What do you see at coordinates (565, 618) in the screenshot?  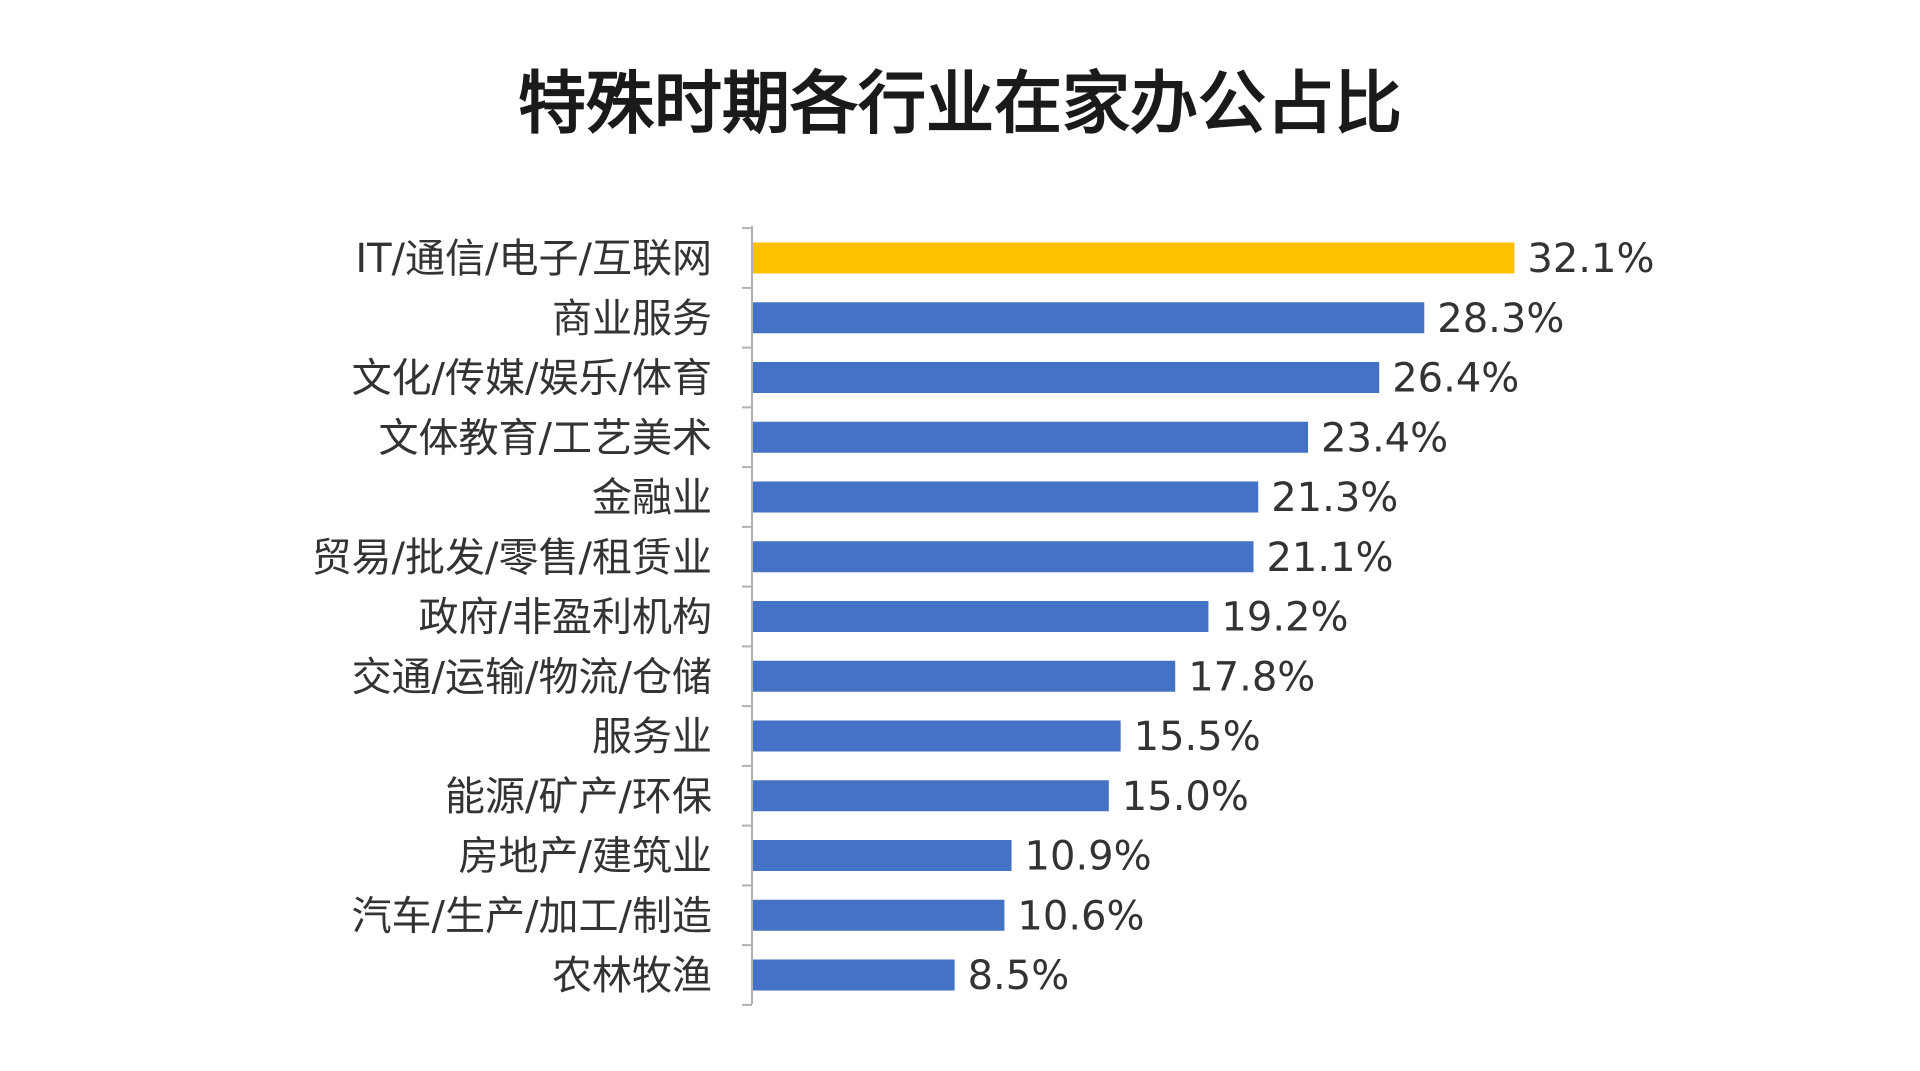 I see `category-label: 政府/非盈利机构` at bounding box center [565, 618].